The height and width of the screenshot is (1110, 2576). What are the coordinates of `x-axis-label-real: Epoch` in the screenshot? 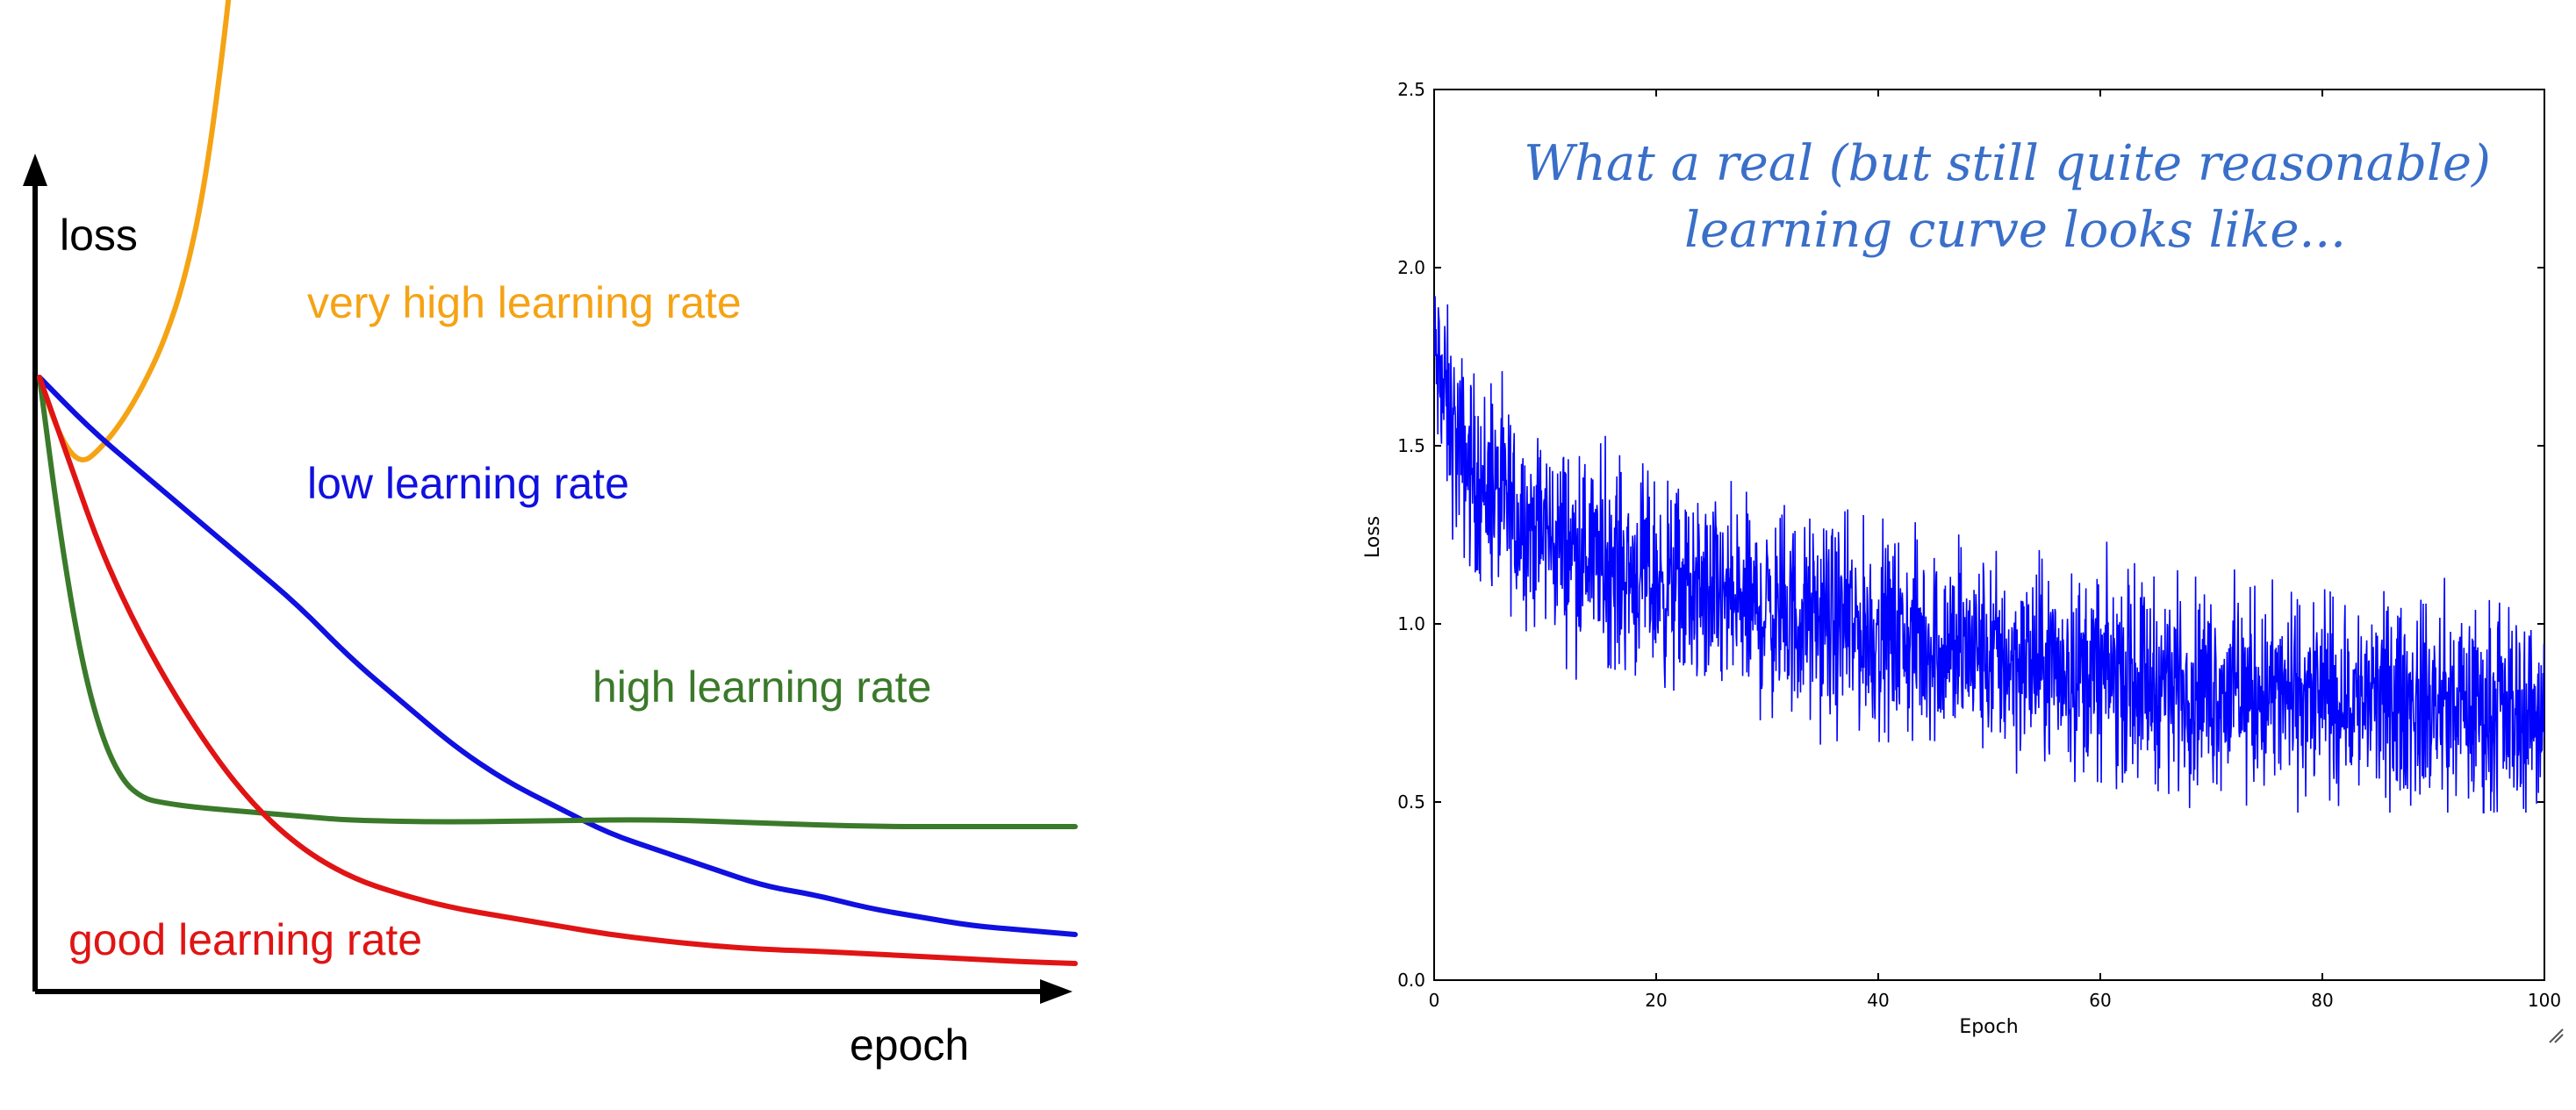 It's located at (1988, 1027).